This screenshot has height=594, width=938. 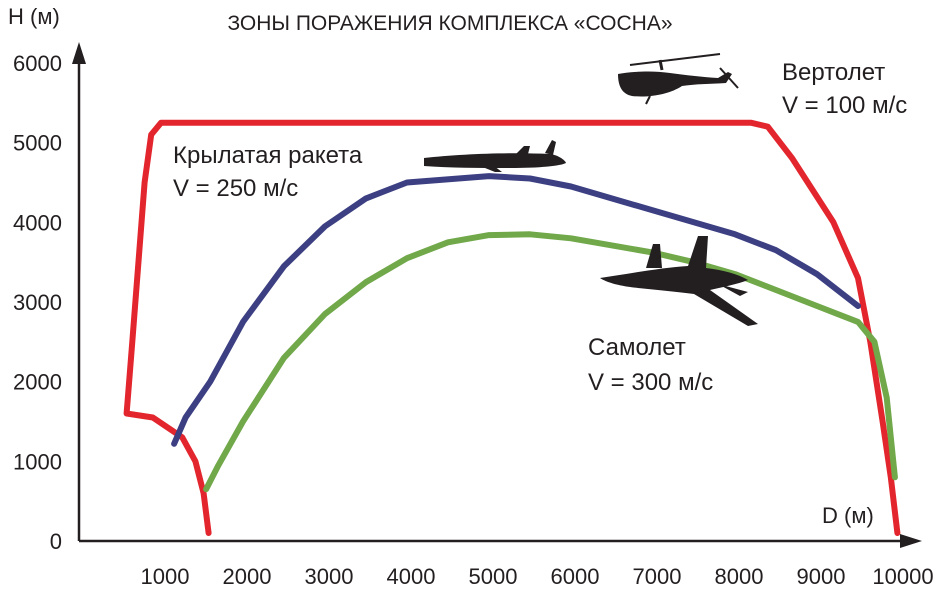 What do you see at coordinates (678, 79) in the screenshot?
I see `helicopter-icon` at bounding box center [678, 79].